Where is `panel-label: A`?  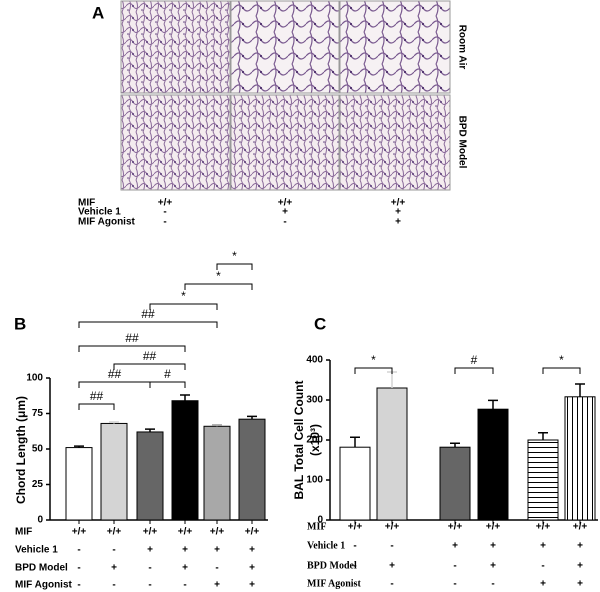
panel-label: A is located at coordinates (98, 12).